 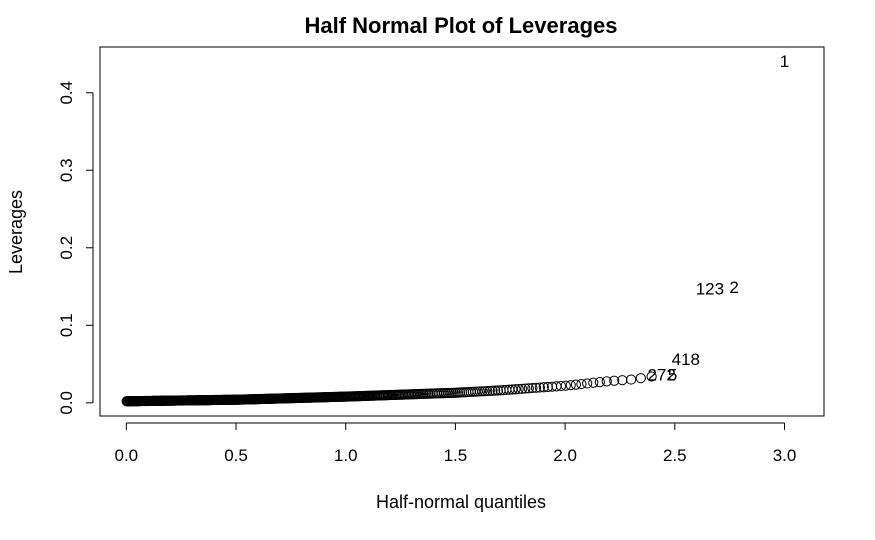 I want to click on x-tick-label: 0.0, so click(x=127, y=455).